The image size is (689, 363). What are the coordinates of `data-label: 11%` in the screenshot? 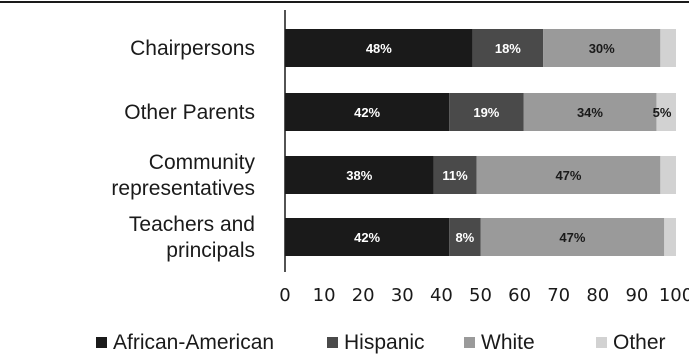 It's located at (455, 175).